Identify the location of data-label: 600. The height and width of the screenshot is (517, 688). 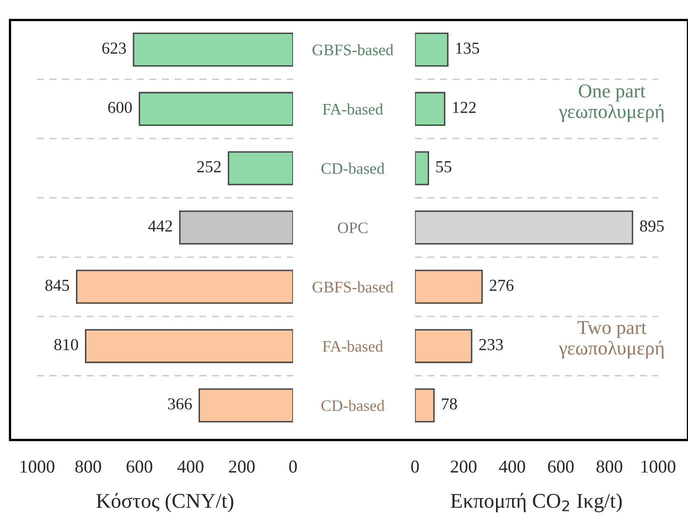
(120, 108).